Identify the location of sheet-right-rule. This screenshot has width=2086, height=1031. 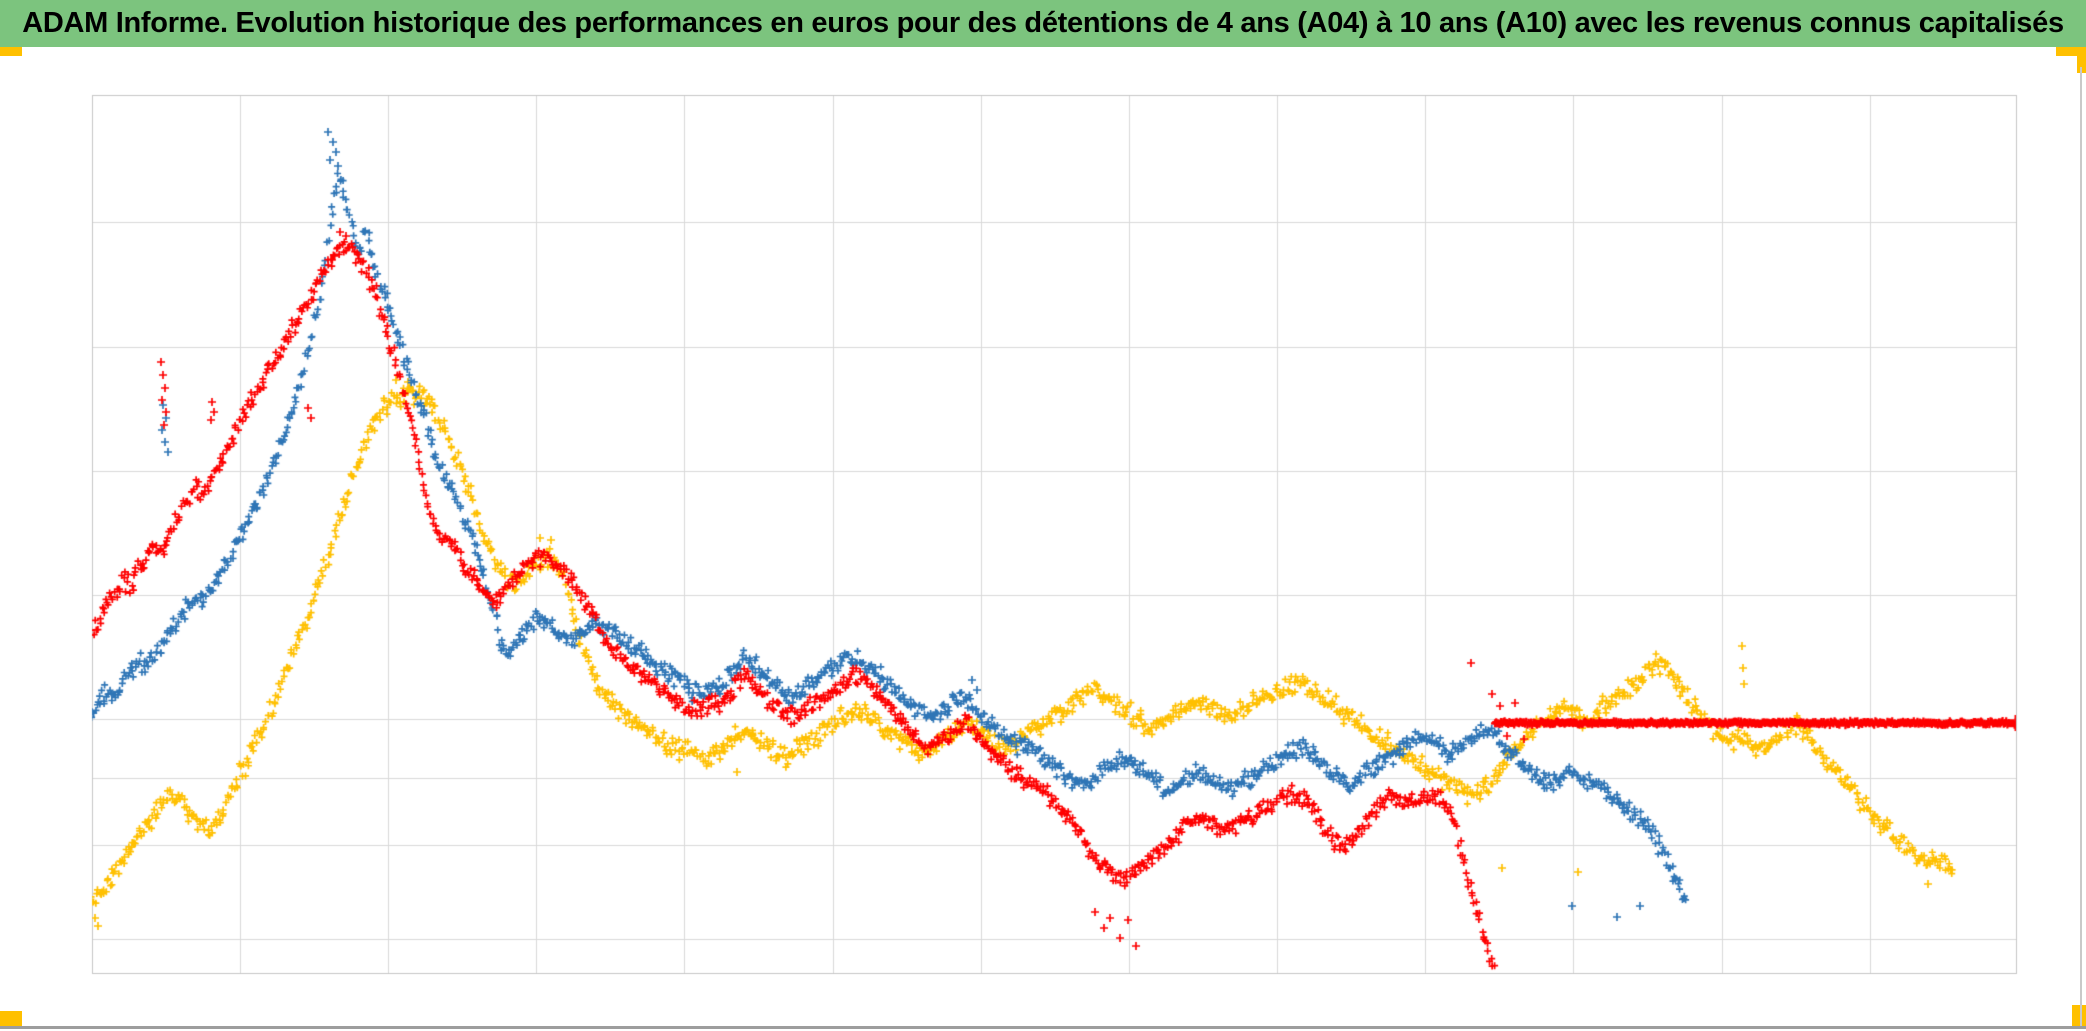
(2081, 546).